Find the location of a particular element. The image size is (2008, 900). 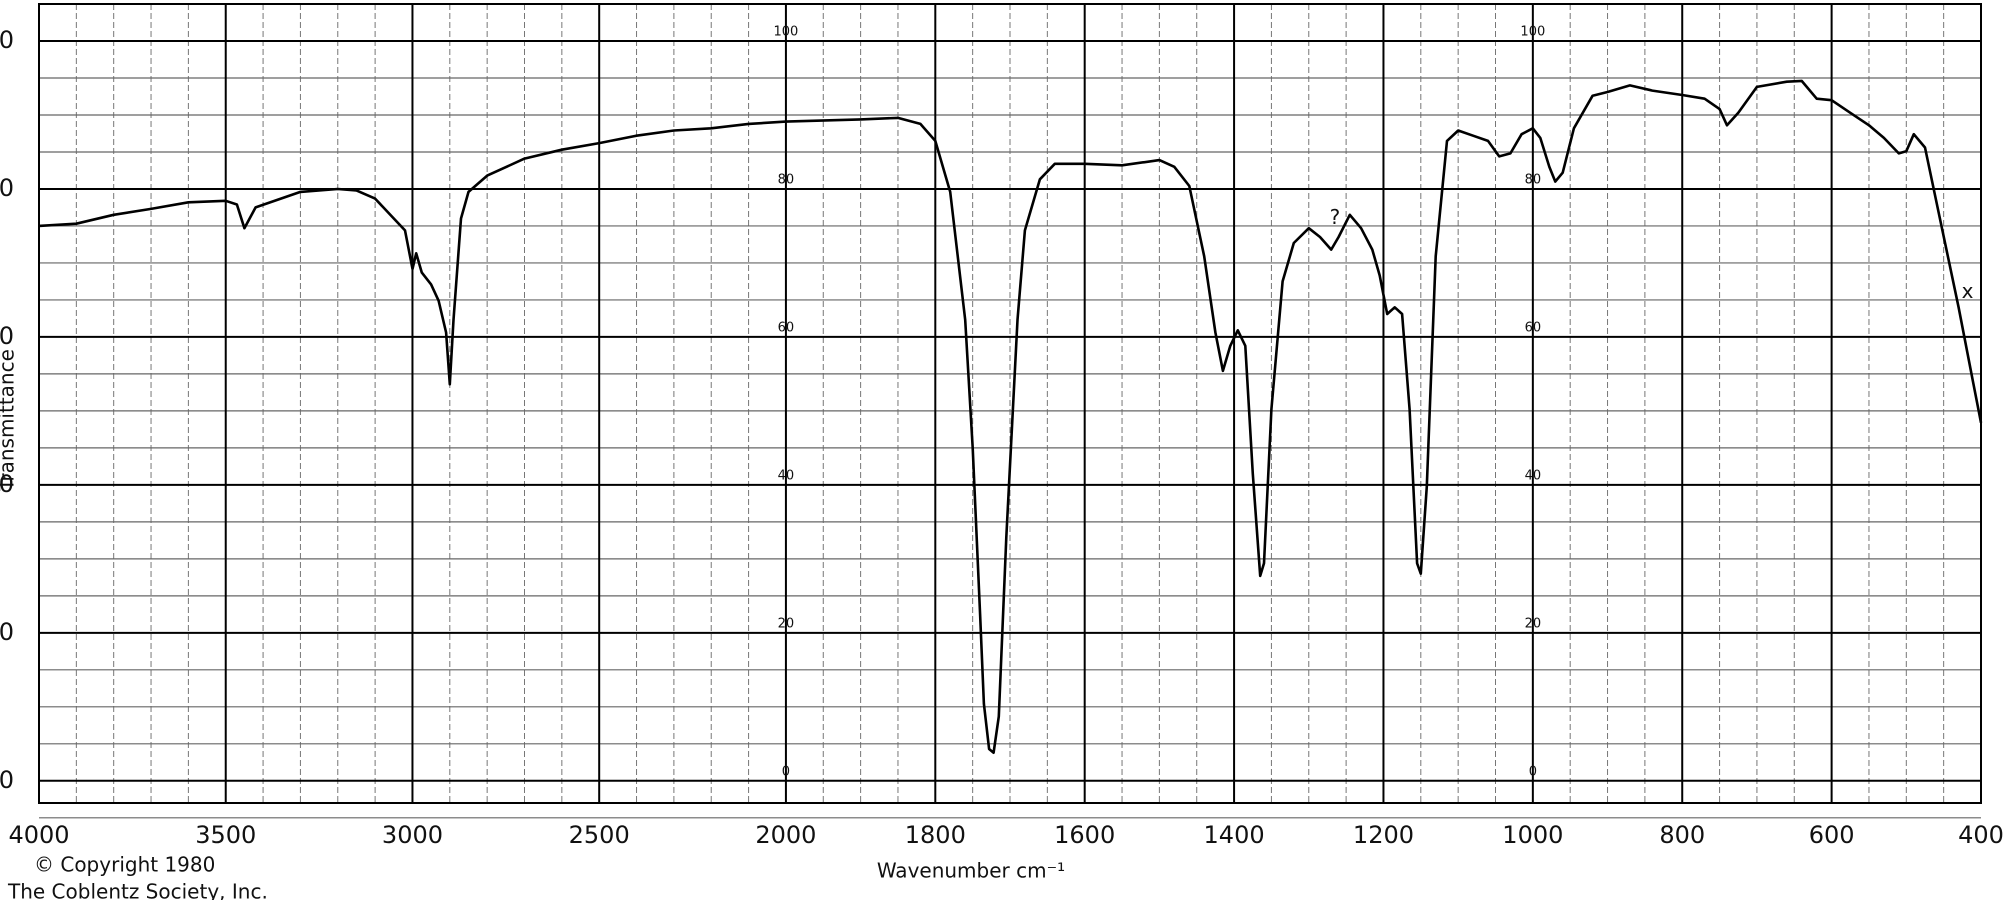

x-tick-label: 4000 is located at coordinates (38, 835).